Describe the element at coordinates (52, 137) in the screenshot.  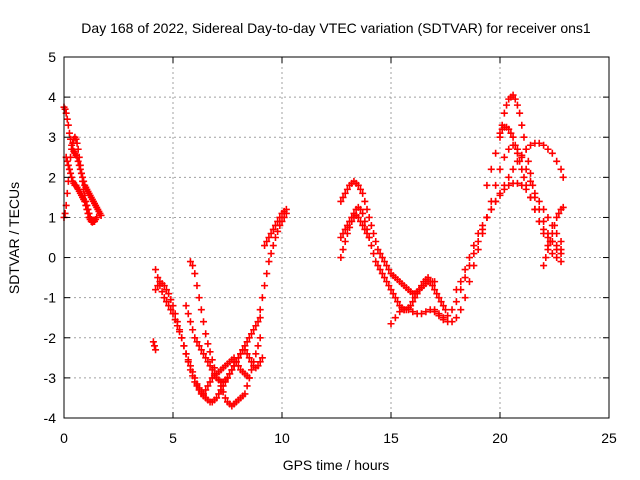
I see `y-tick-label: 3` at that location.